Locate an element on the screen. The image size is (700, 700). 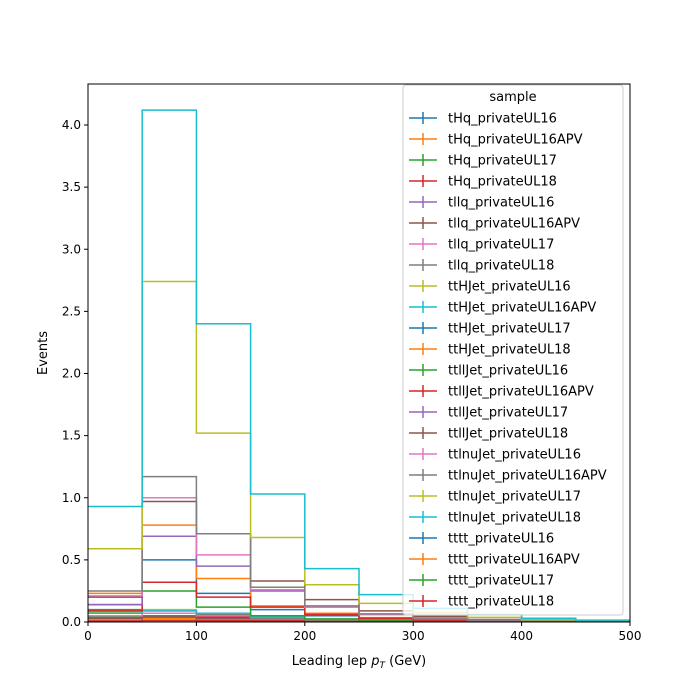
x-axis-ticks: 0 100 200 300 400 500 is located at coordinates (362, 632).